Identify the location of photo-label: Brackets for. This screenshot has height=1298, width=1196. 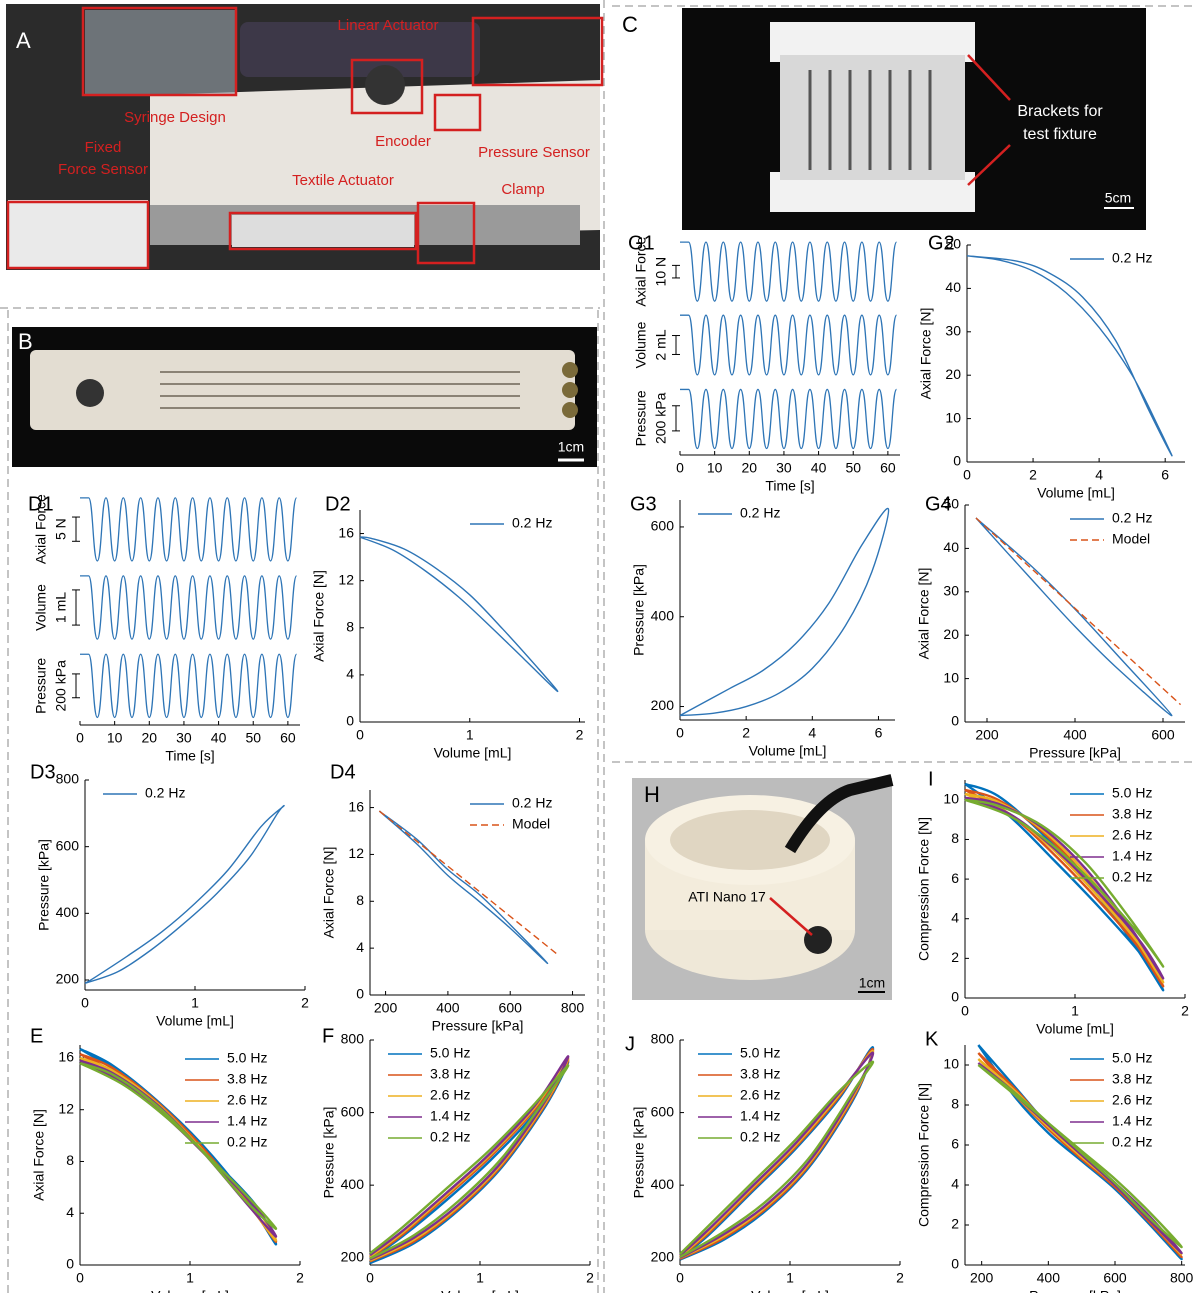
(1060, 111).